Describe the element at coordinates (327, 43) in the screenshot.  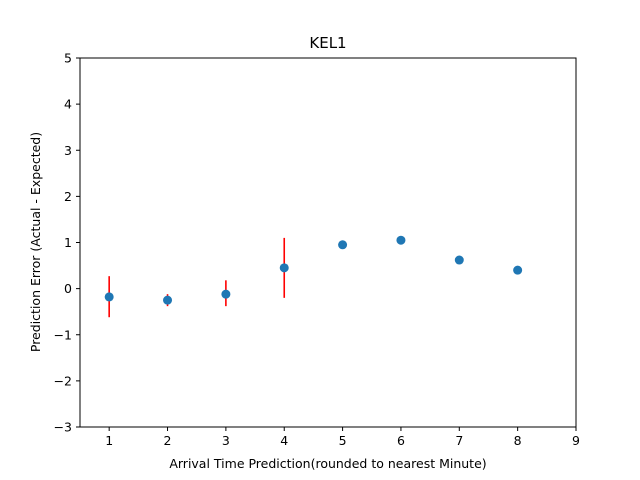
I see `chart-title: KEL1` at that location.